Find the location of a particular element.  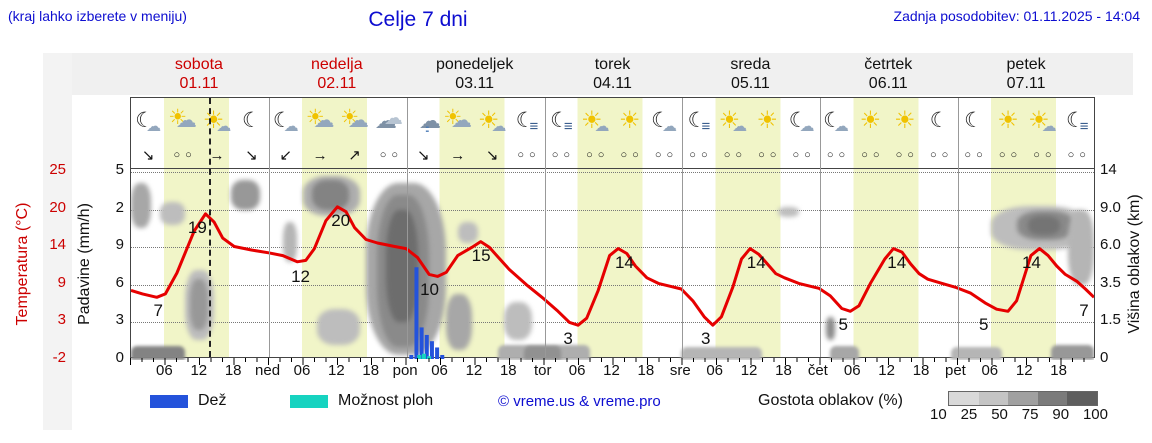

rain-legend-swatch is located at coordinates (169, 401).